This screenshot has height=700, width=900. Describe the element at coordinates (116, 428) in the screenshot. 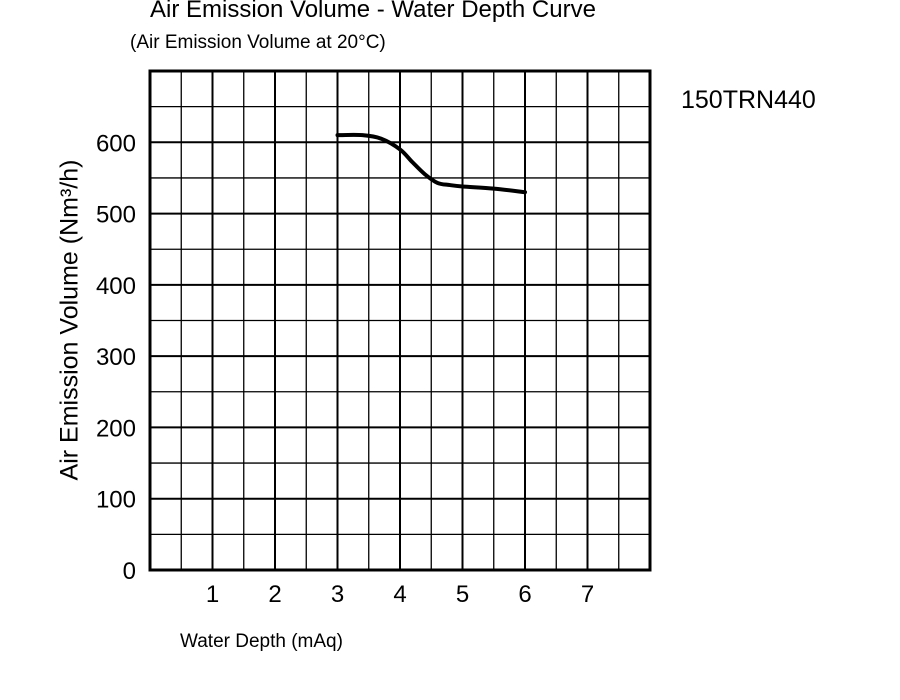

I see `y-tick-label: 200` at that location.